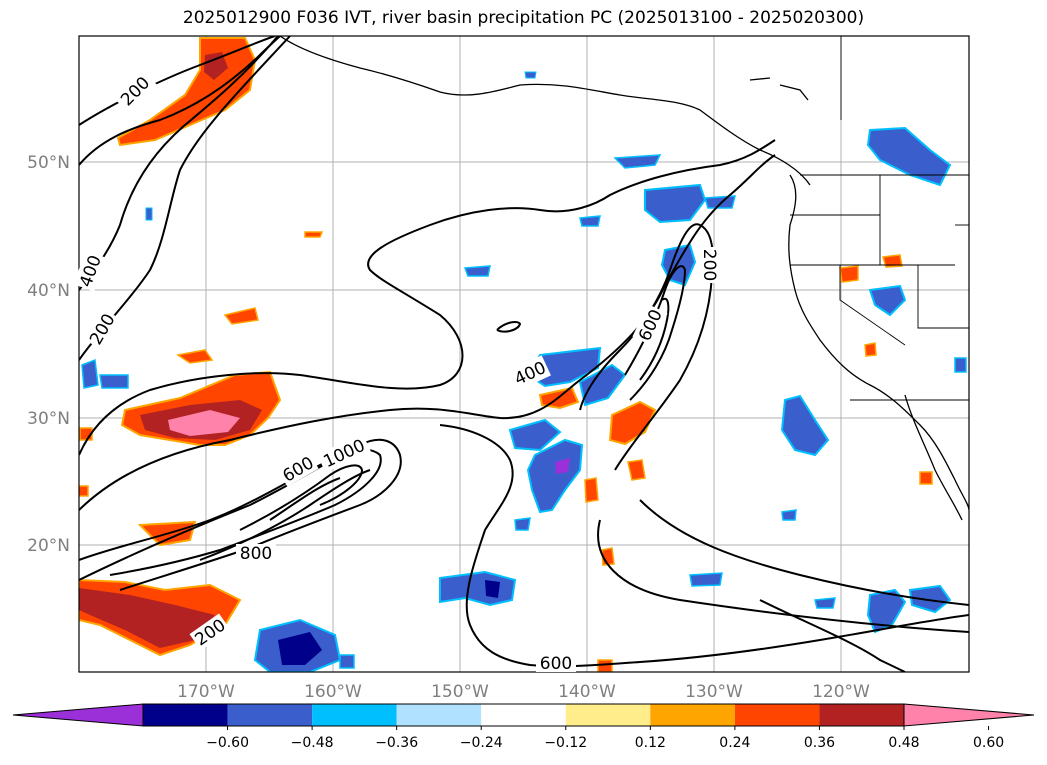  I want to click on contour-label-600: 600, so click(556, 664).